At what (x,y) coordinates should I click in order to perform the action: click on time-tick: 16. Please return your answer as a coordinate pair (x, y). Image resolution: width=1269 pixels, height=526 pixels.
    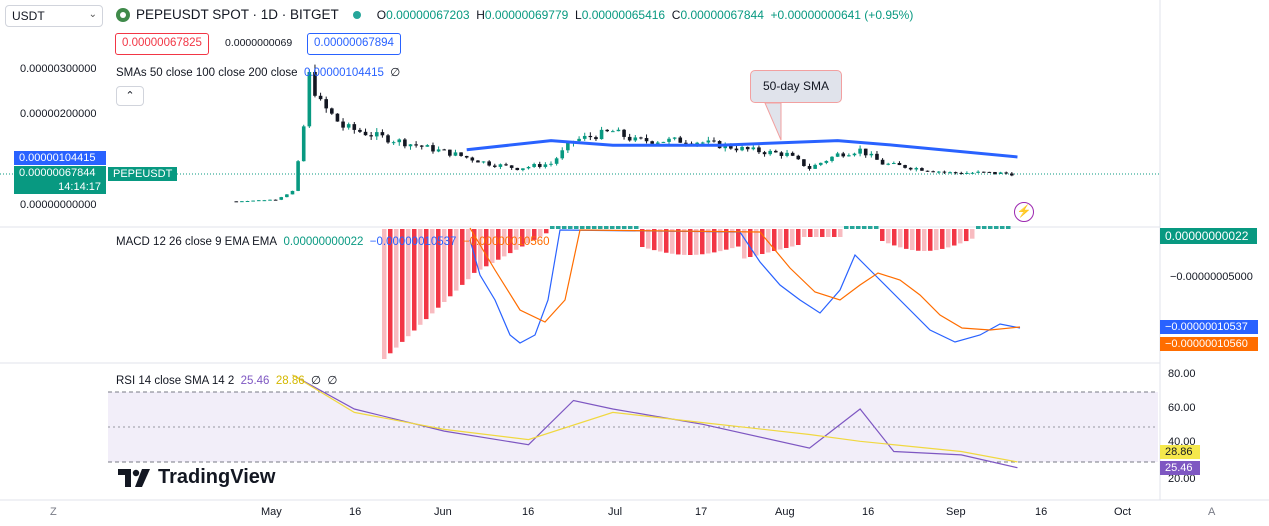
    Looking at the image, I should click on (1041, 512).